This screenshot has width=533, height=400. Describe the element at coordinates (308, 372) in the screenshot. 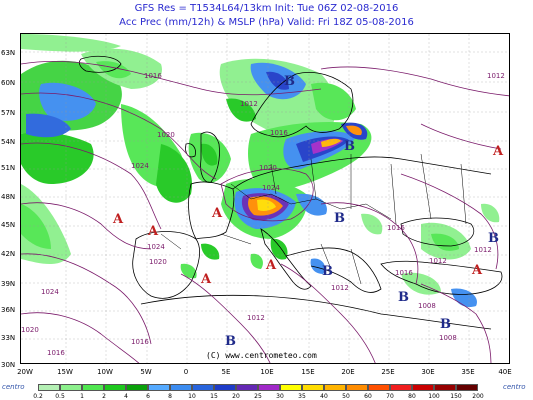

I see `lon-label: 15E` at that location.